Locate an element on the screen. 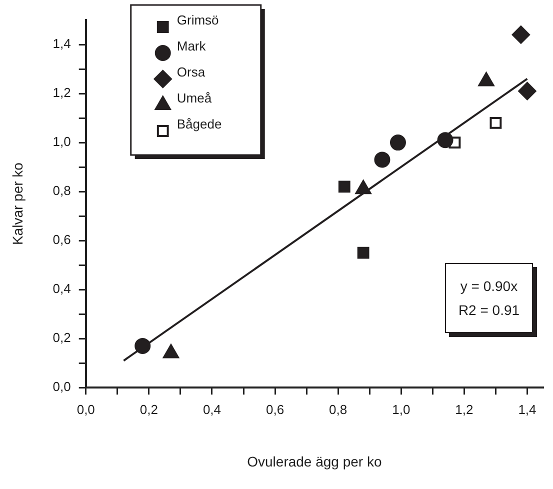  legend-label: Grimsö is located at coordinates (197, 20).